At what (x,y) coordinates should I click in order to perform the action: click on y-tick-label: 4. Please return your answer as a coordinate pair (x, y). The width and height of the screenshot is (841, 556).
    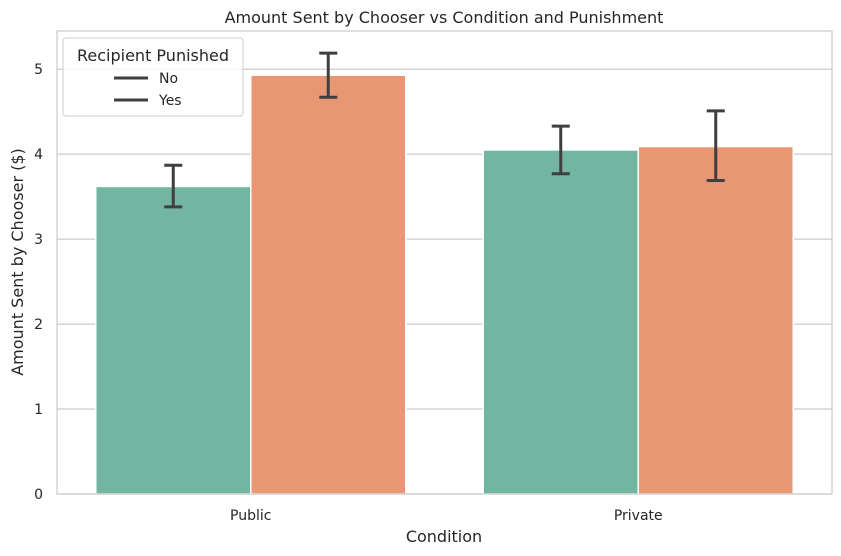
    Looking at the image, I should click on (38, 155).